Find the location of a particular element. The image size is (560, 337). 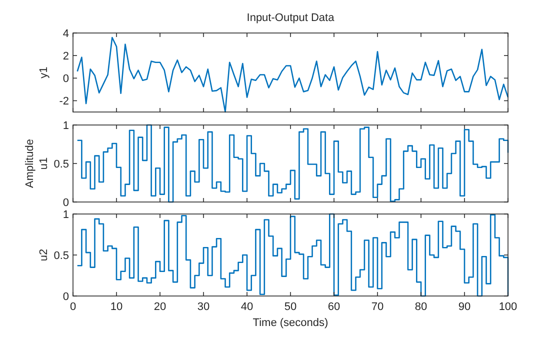

y-axis-title: u1 is located at coordinates (44, 163).